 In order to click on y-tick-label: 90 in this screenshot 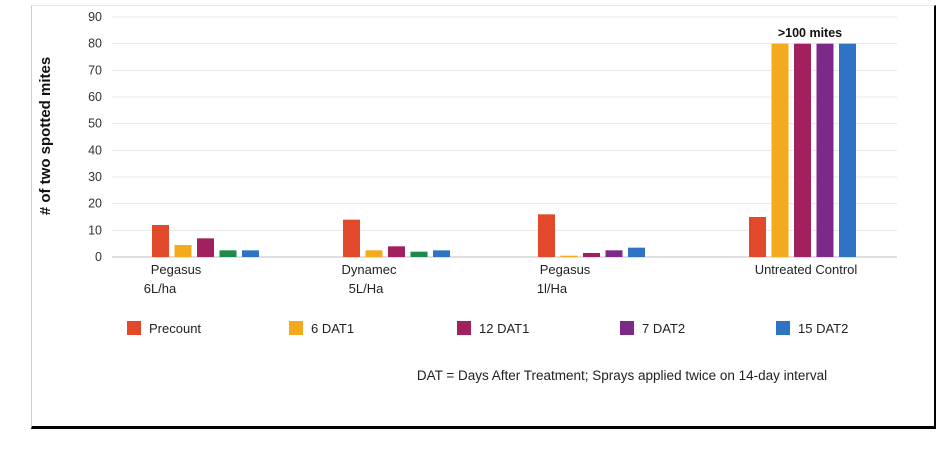, I will do `click(95, 17)`.